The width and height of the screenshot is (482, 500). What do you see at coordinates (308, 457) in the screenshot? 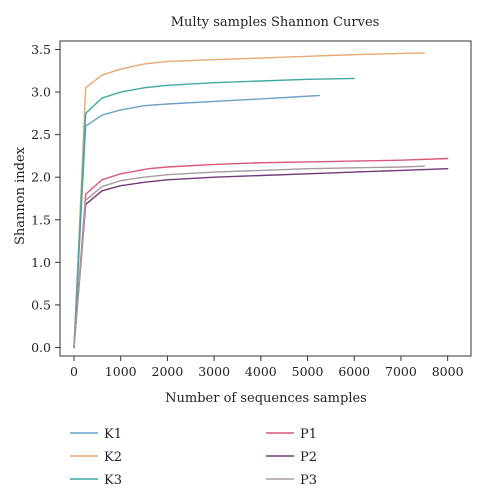
I see `legend-label: P2` at bounding box center [308, 457].